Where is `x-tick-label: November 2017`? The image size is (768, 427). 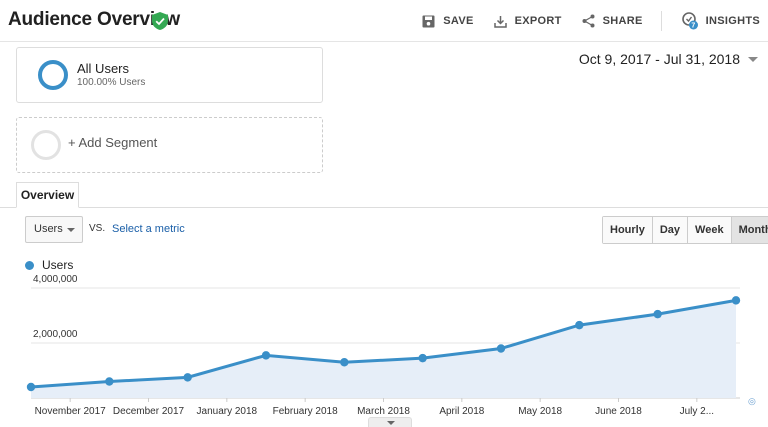
x-tick-label: November 2017 is located at coordinates (71, 411).